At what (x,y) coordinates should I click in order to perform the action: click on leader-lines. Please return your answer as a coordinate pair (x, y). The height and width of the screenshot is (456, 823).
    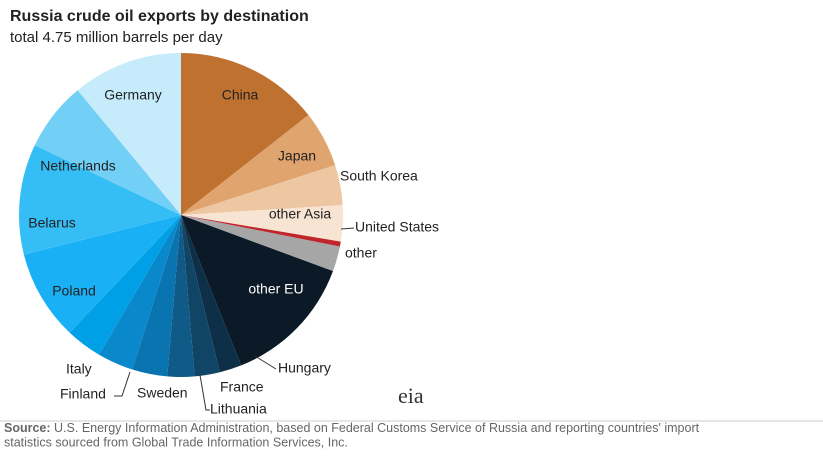
    Looking at the image, I should click on (234, 319).